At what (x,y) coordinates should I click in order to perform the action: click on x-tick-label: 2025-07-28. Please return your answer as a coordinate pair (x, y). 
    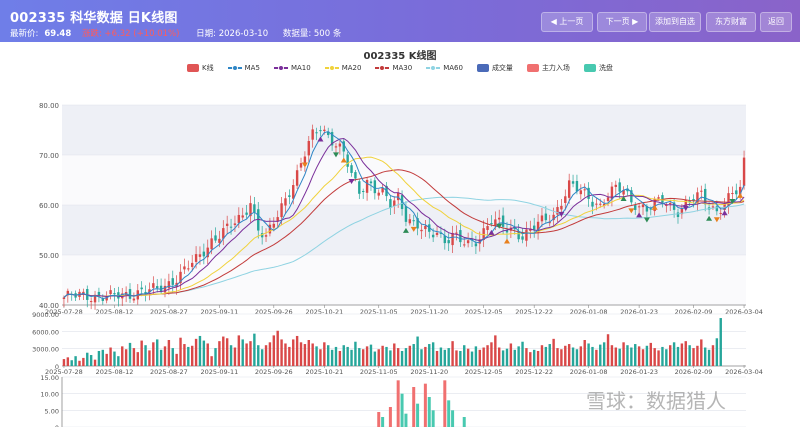
    Looking at the image, I should click on (64, 372).